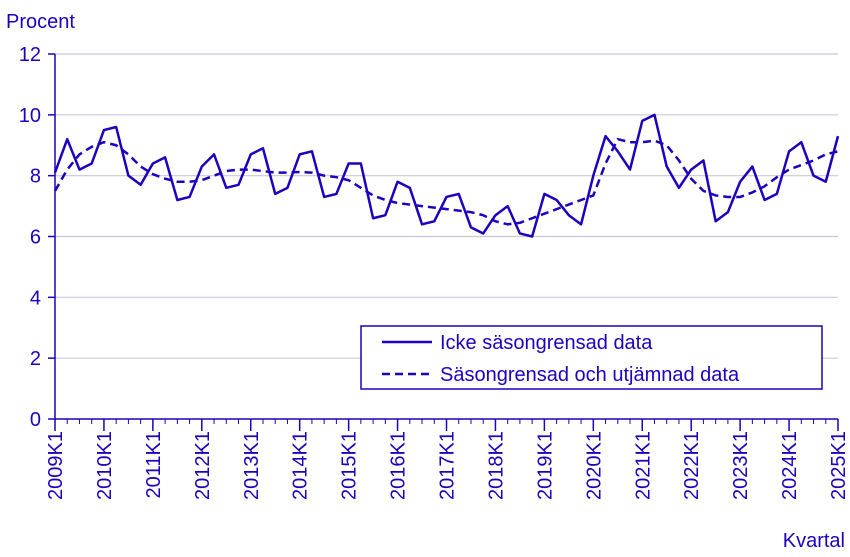 This screenshot has height=557, width=850. Describe the element at coordinates (203, 465) in the screenshot. I see `x-tick-label-2012K1: 2012K1` at that location.